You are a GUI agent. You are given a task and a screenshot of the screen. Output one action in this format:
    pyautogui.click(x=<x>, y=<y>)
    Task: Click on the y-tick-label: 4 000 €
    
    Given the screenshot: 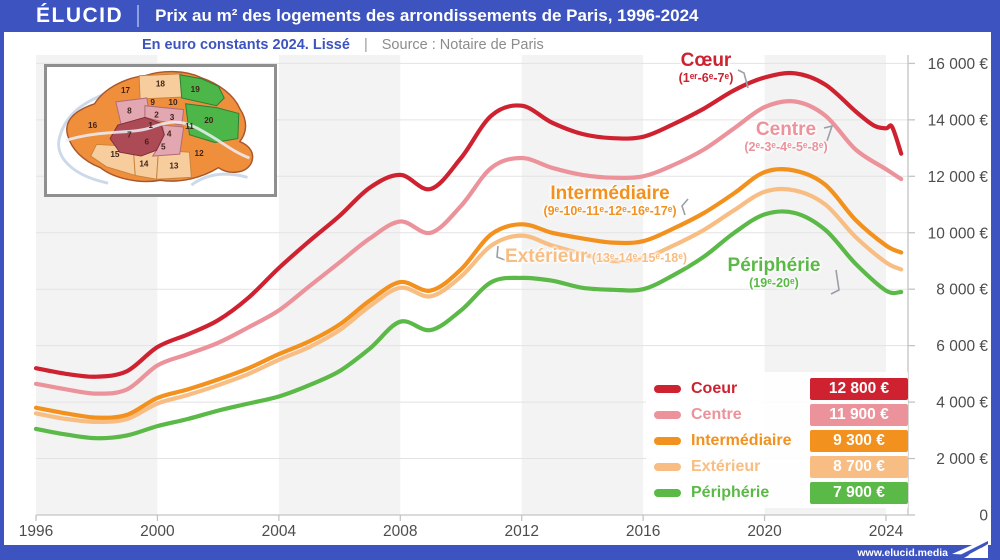 What is the action you would take?
    pyautogui.click(x=962, y=403)
    